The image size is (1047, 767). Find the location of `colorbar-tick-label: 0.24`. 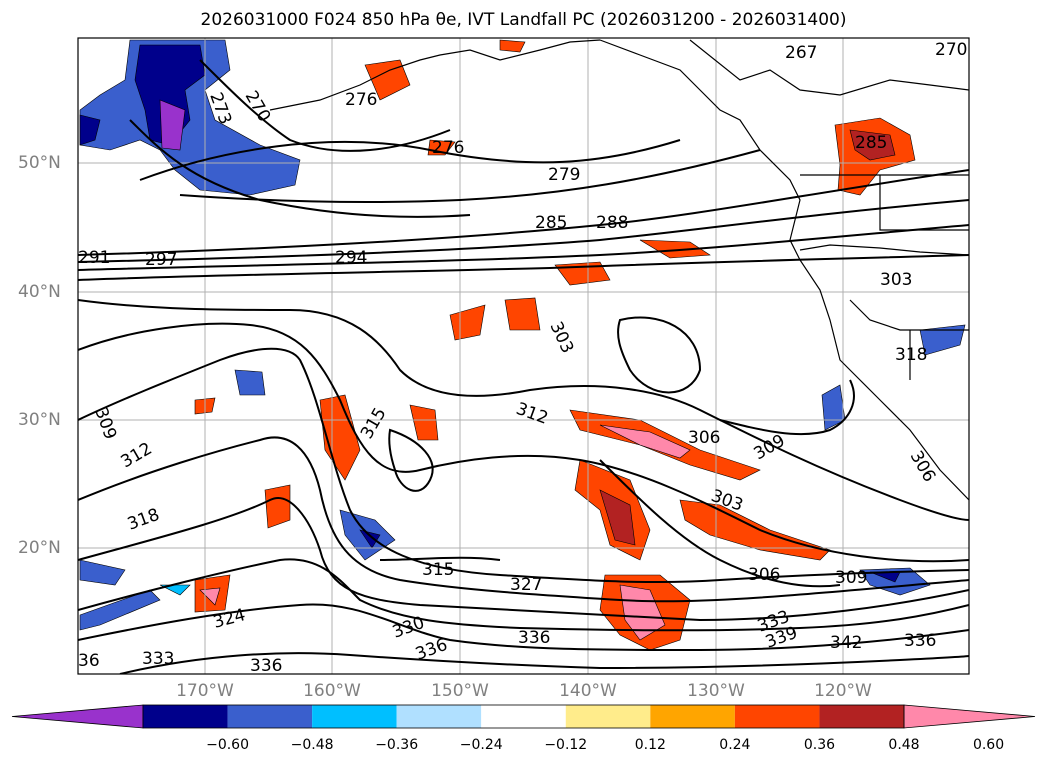

colorbar-tick-label: 0.24 is located at coordinates (735, 745).